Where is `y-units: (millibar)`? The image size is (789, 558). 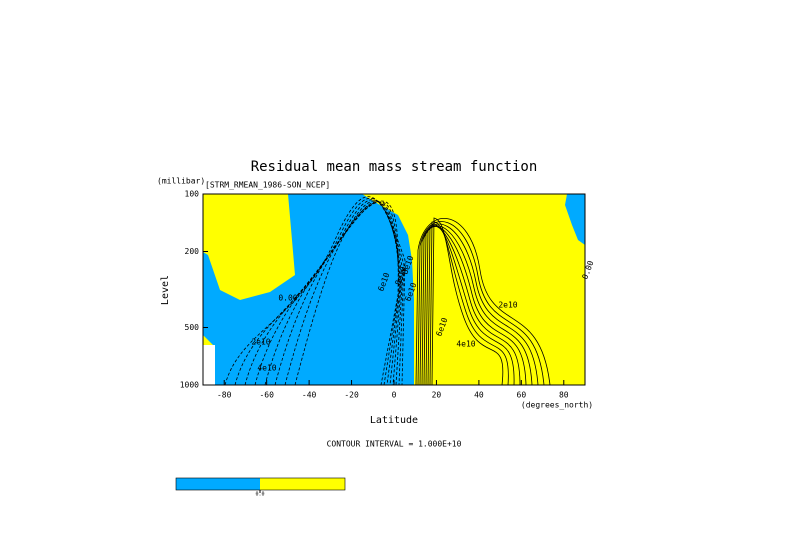 y-units: (millibar) is located at coordinates (181, 181).